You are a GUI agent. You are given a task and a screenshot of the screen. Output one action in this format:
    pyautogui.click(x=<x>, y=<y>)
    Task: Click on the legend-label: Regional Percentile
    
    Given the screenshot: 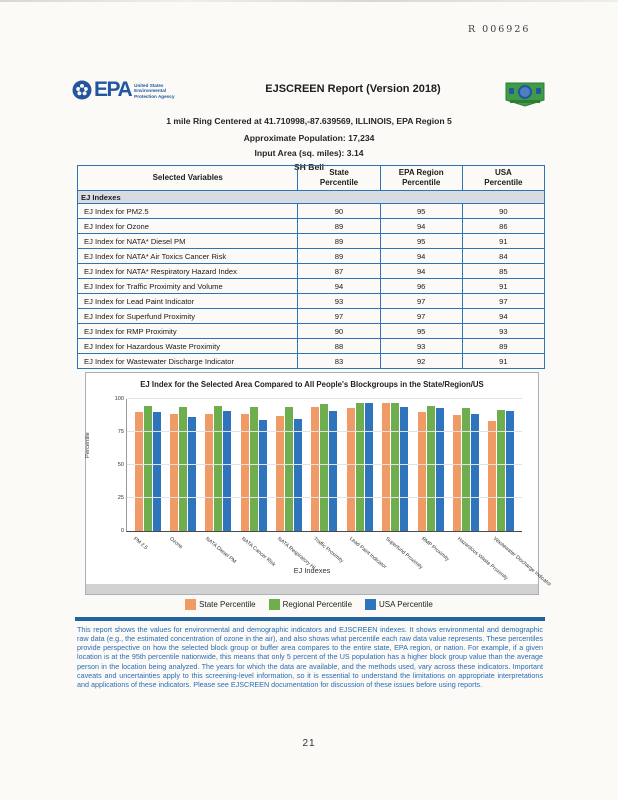 What is the action you would take?
    pyautogui.click(x=317, y=604)
    